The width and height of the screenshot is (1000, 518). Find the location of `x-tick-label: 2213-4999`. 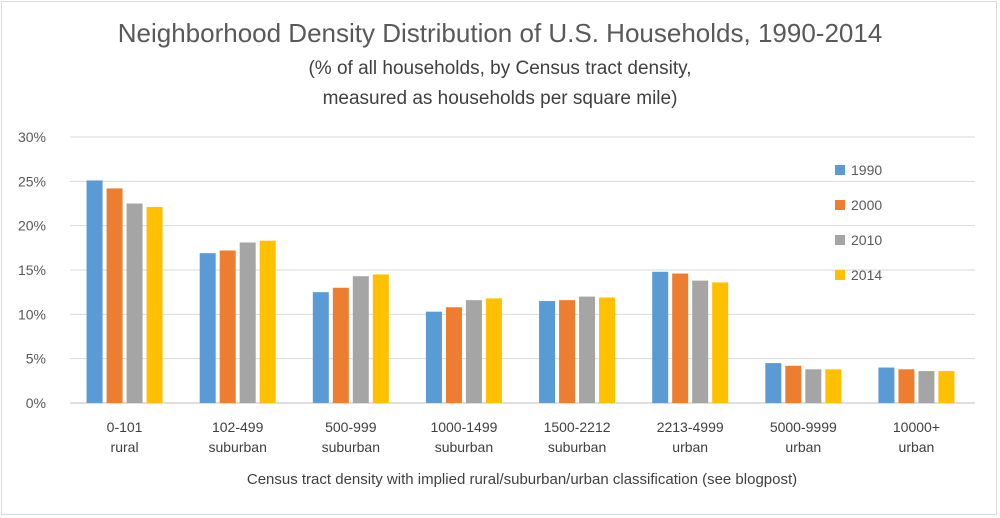

x-tick-label: 2213-4999 is located at coordinates (690, 427).